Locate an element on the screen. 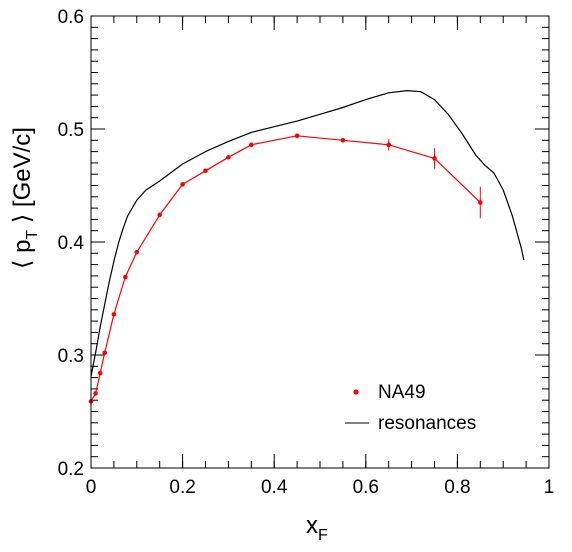  x-tick-label: 0.8 is located at coordinates (457, 487).